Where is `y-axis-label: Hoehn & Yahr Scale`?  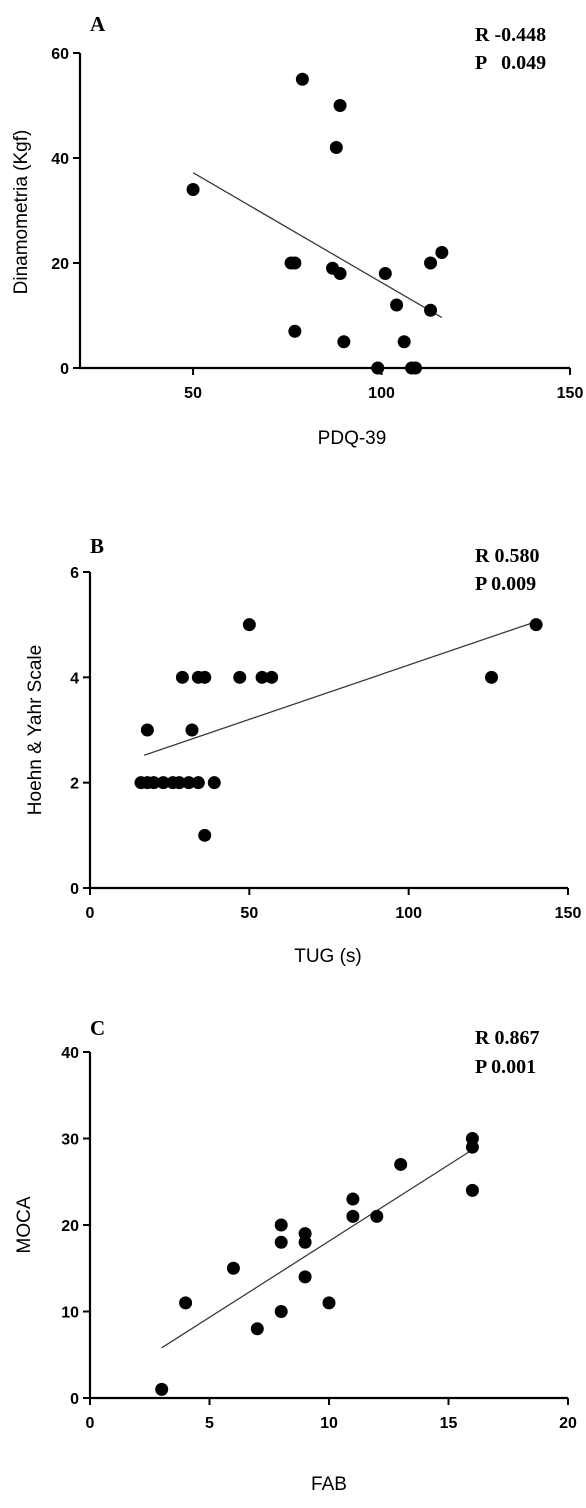 y-axis-label: Hoehn & Yahr Scale is located at coordinates (35, 730).